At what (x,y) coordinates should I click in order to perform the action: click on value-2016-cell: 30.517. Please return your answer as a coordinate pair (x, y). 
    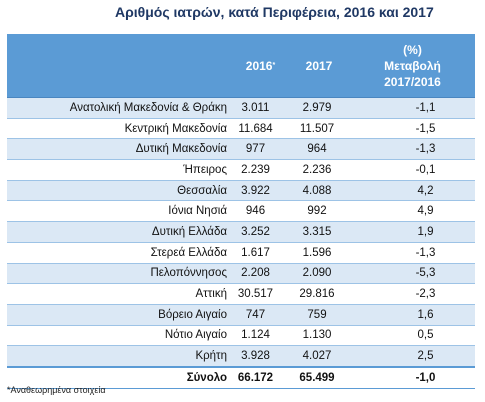
    Looking at the image, I should click on (260, 294).